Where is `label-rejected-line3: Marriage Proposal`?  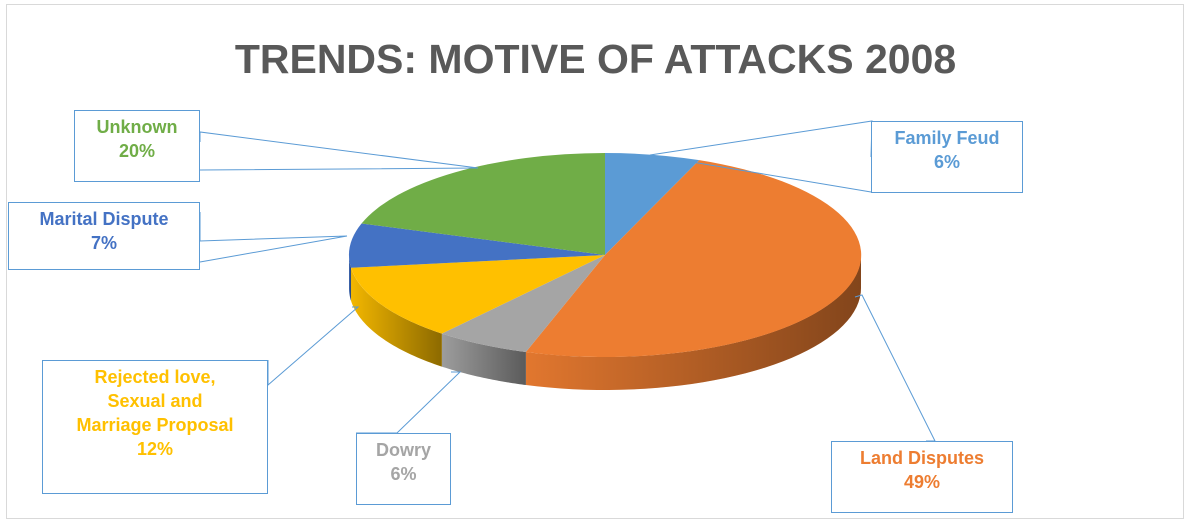
label-rejected-line3: Marriage Proposal is located at coordinates (155, 425).